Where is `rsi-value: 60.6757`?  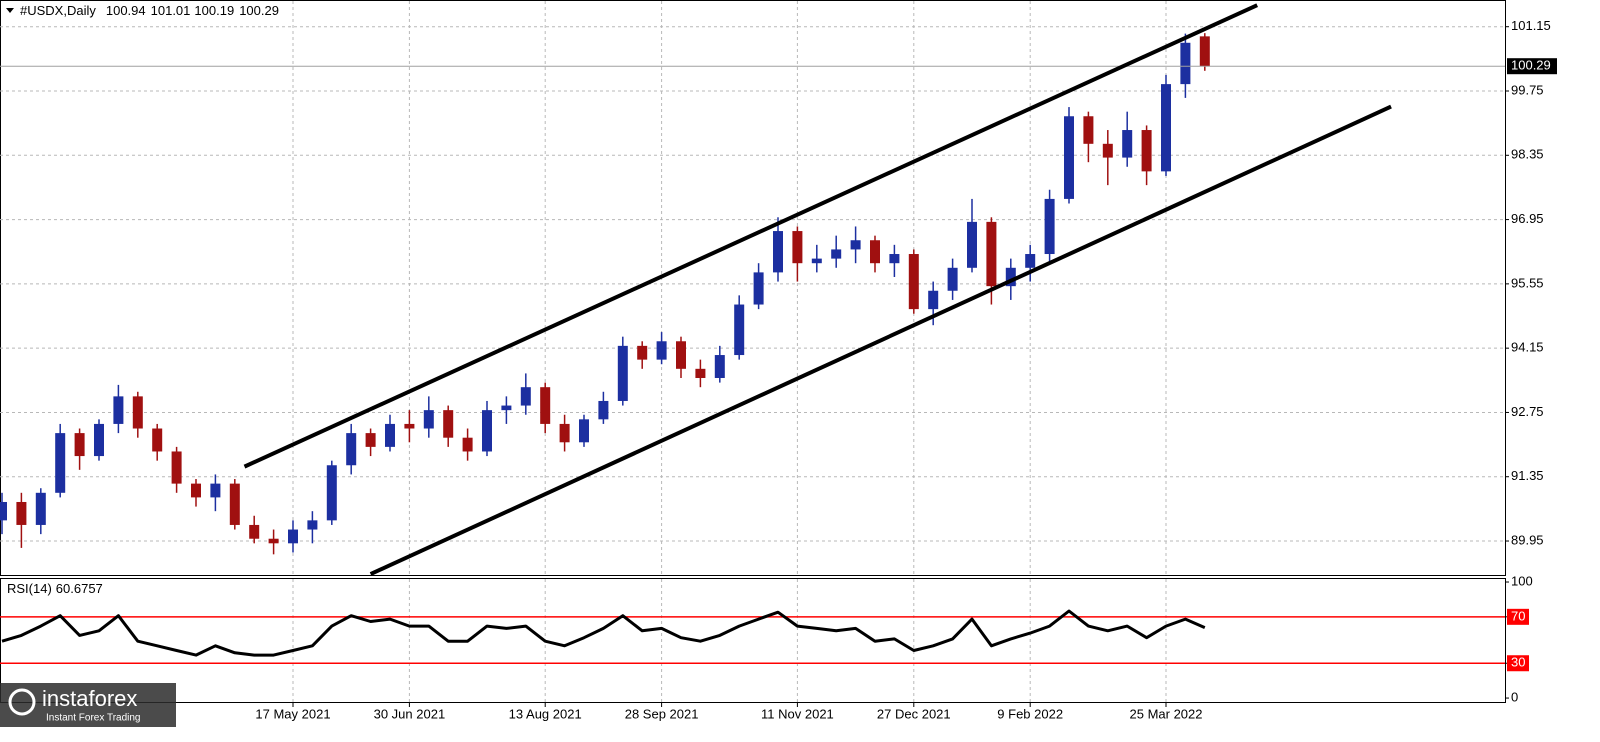 rsi-value: 60.6757 is located at coordinates (79, 588).